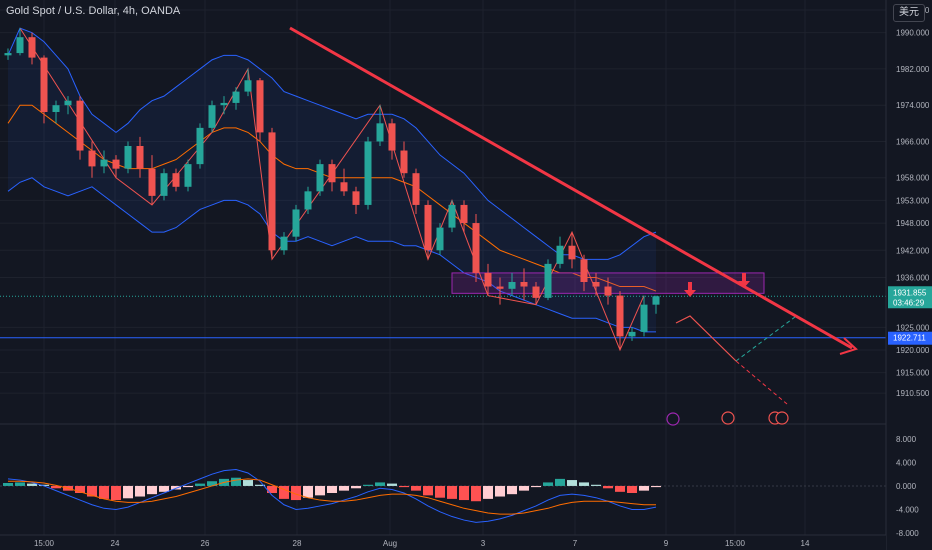 The image size is (932, 550). What do you see at coordinates (907, 509) in the screenshot?
I see `osc-tick-label: -4.000` at bounding box center [907, 509].